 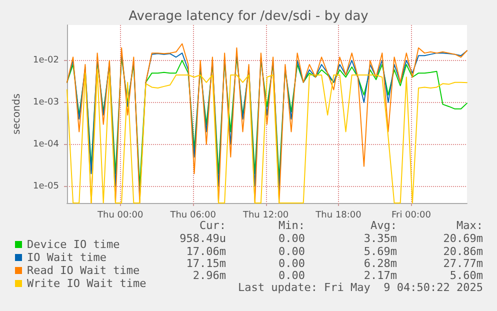 What do you see at coordinates (292, 225) in the screenshot?
I see `text: Min:` at bounding box center [292, 225].